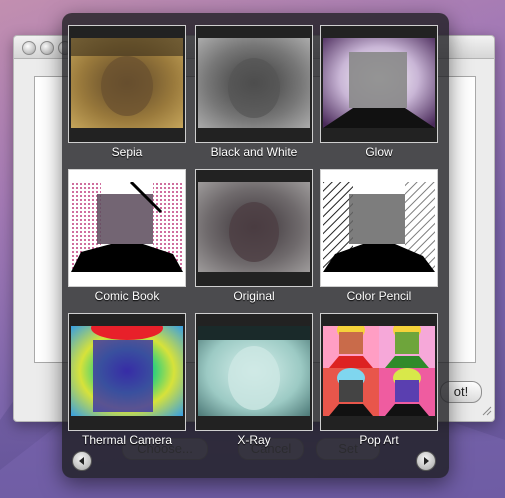 The height and width of the screenshot is (498, 505). I want to click on left-arrow-icon, so click(81, 461).